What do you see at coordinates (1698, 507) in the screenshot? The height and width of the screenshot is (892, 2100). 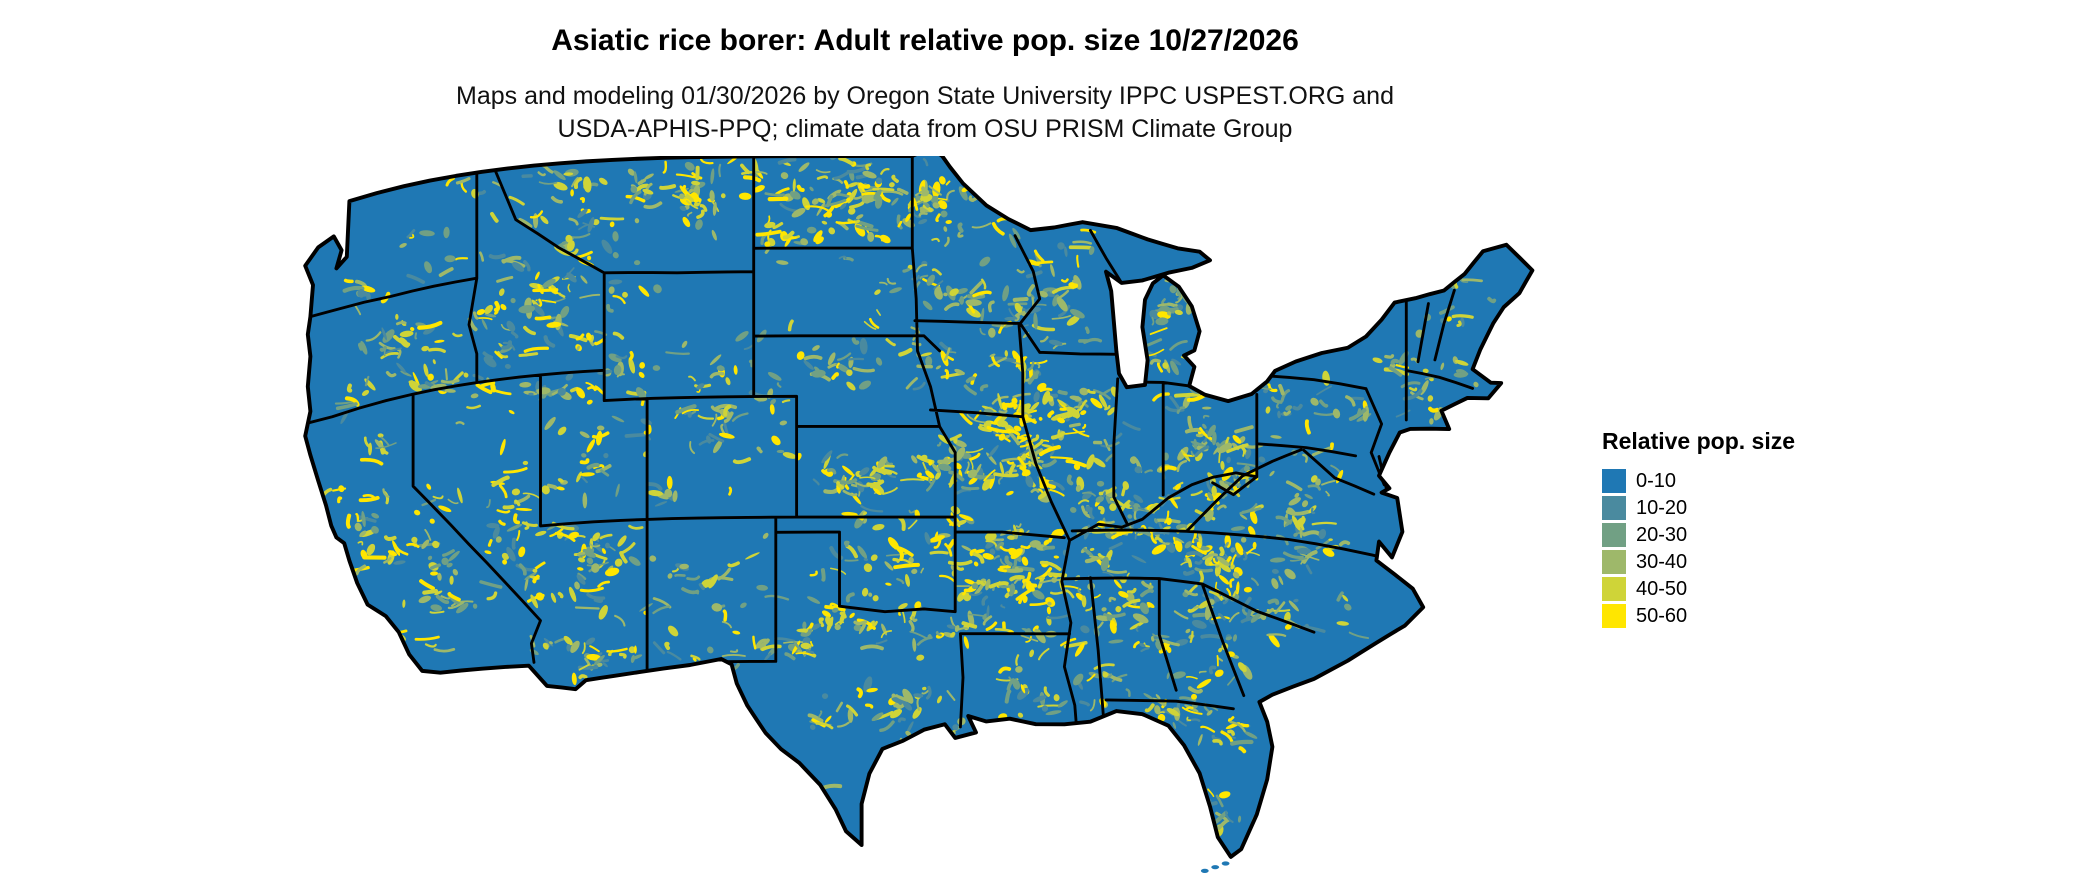 I see `legend-item: 10-20` at bounding box center [1698, 507].